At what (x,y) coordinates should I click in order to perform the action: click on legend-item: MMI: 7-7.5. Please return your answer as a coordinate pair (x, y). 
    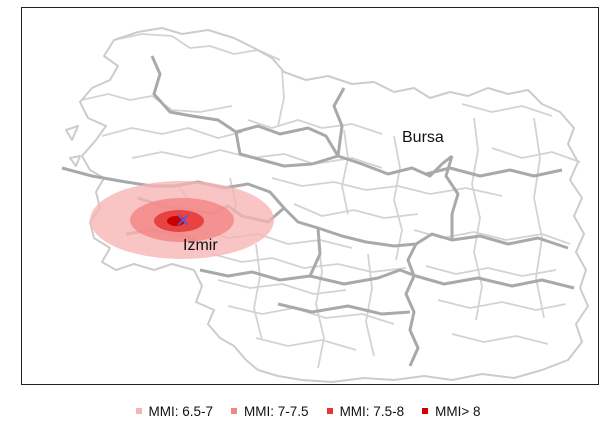
    Looking at the image, I should click on (270, 411).